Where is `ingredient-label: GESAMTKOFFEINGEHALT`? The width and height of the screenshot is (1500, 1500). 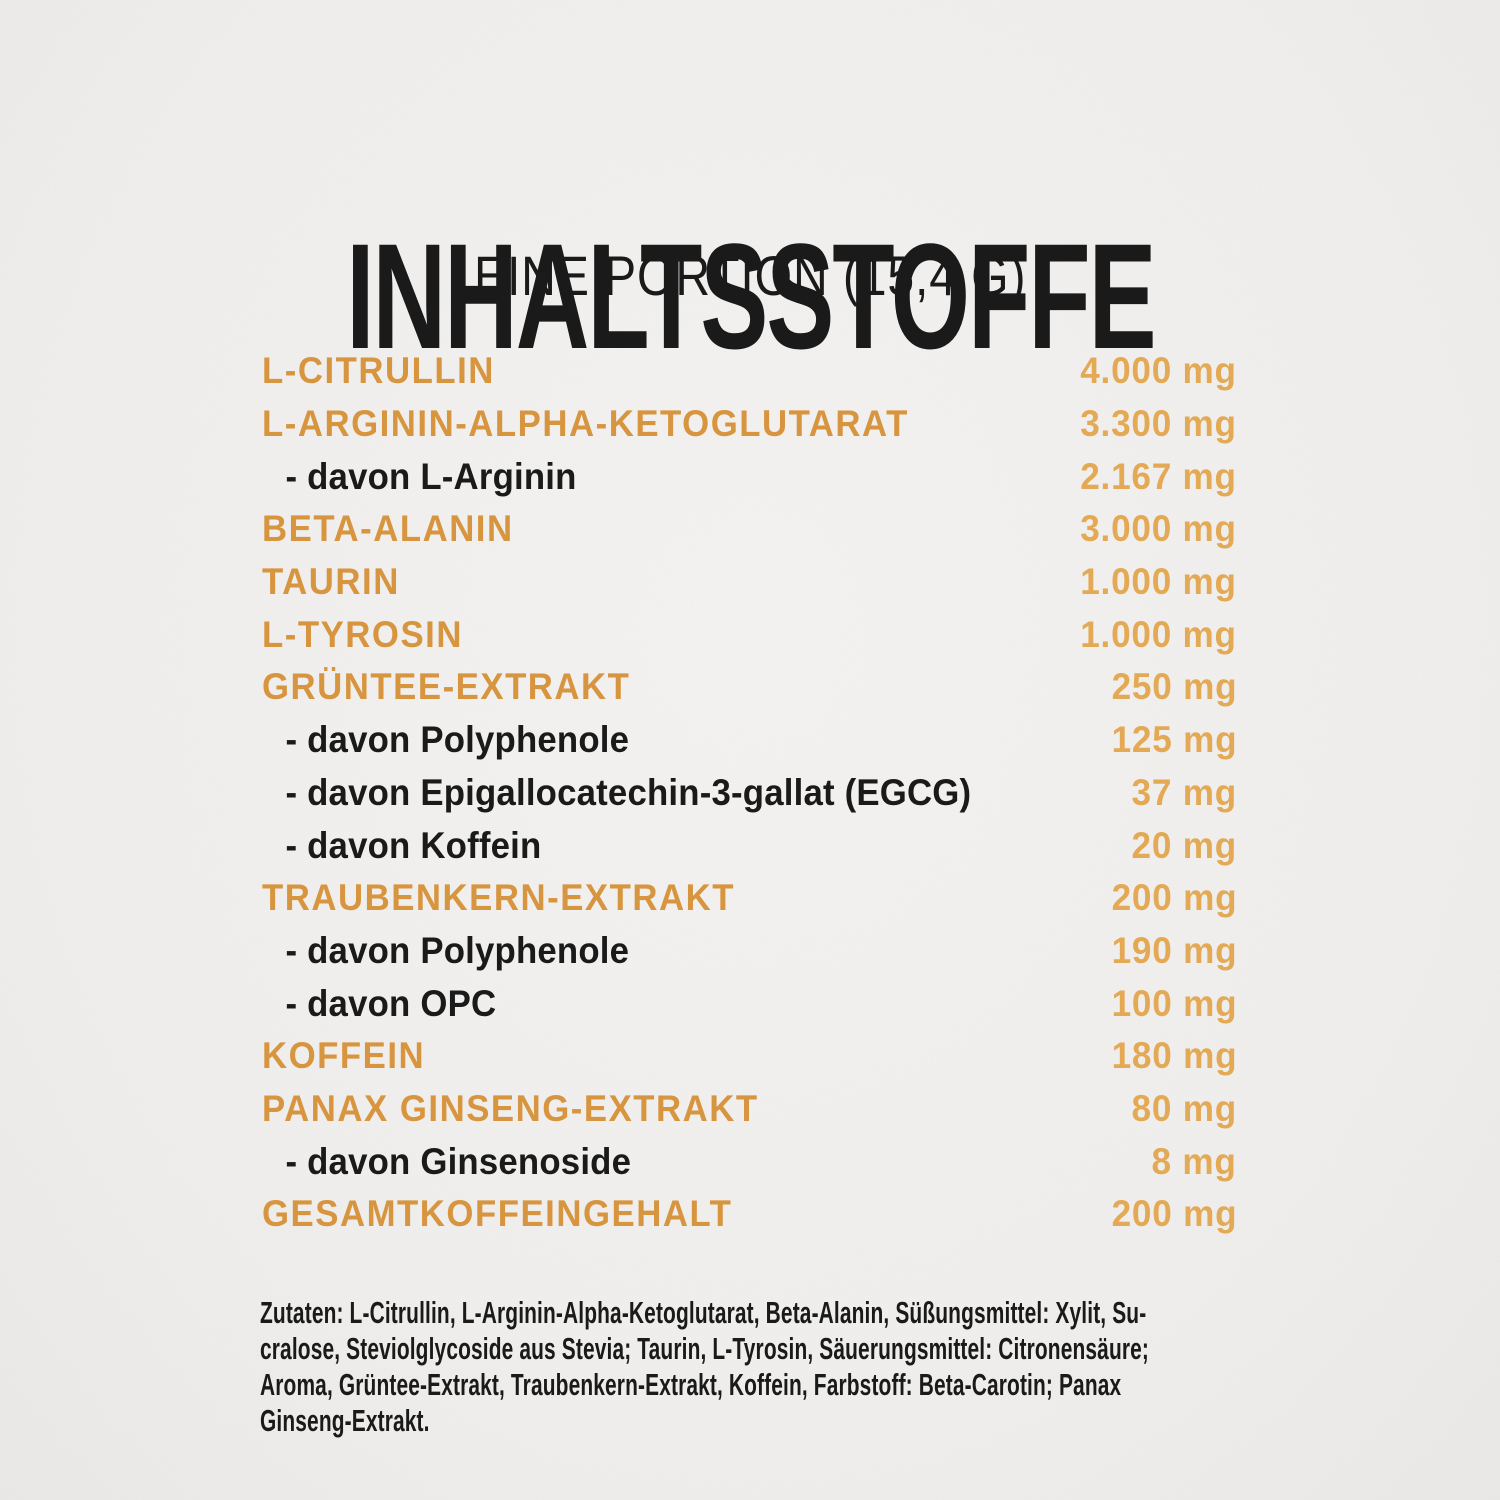 ingredient-label: GESAMTKOFFEINGEHALT is located at coordinates (497, 1214).